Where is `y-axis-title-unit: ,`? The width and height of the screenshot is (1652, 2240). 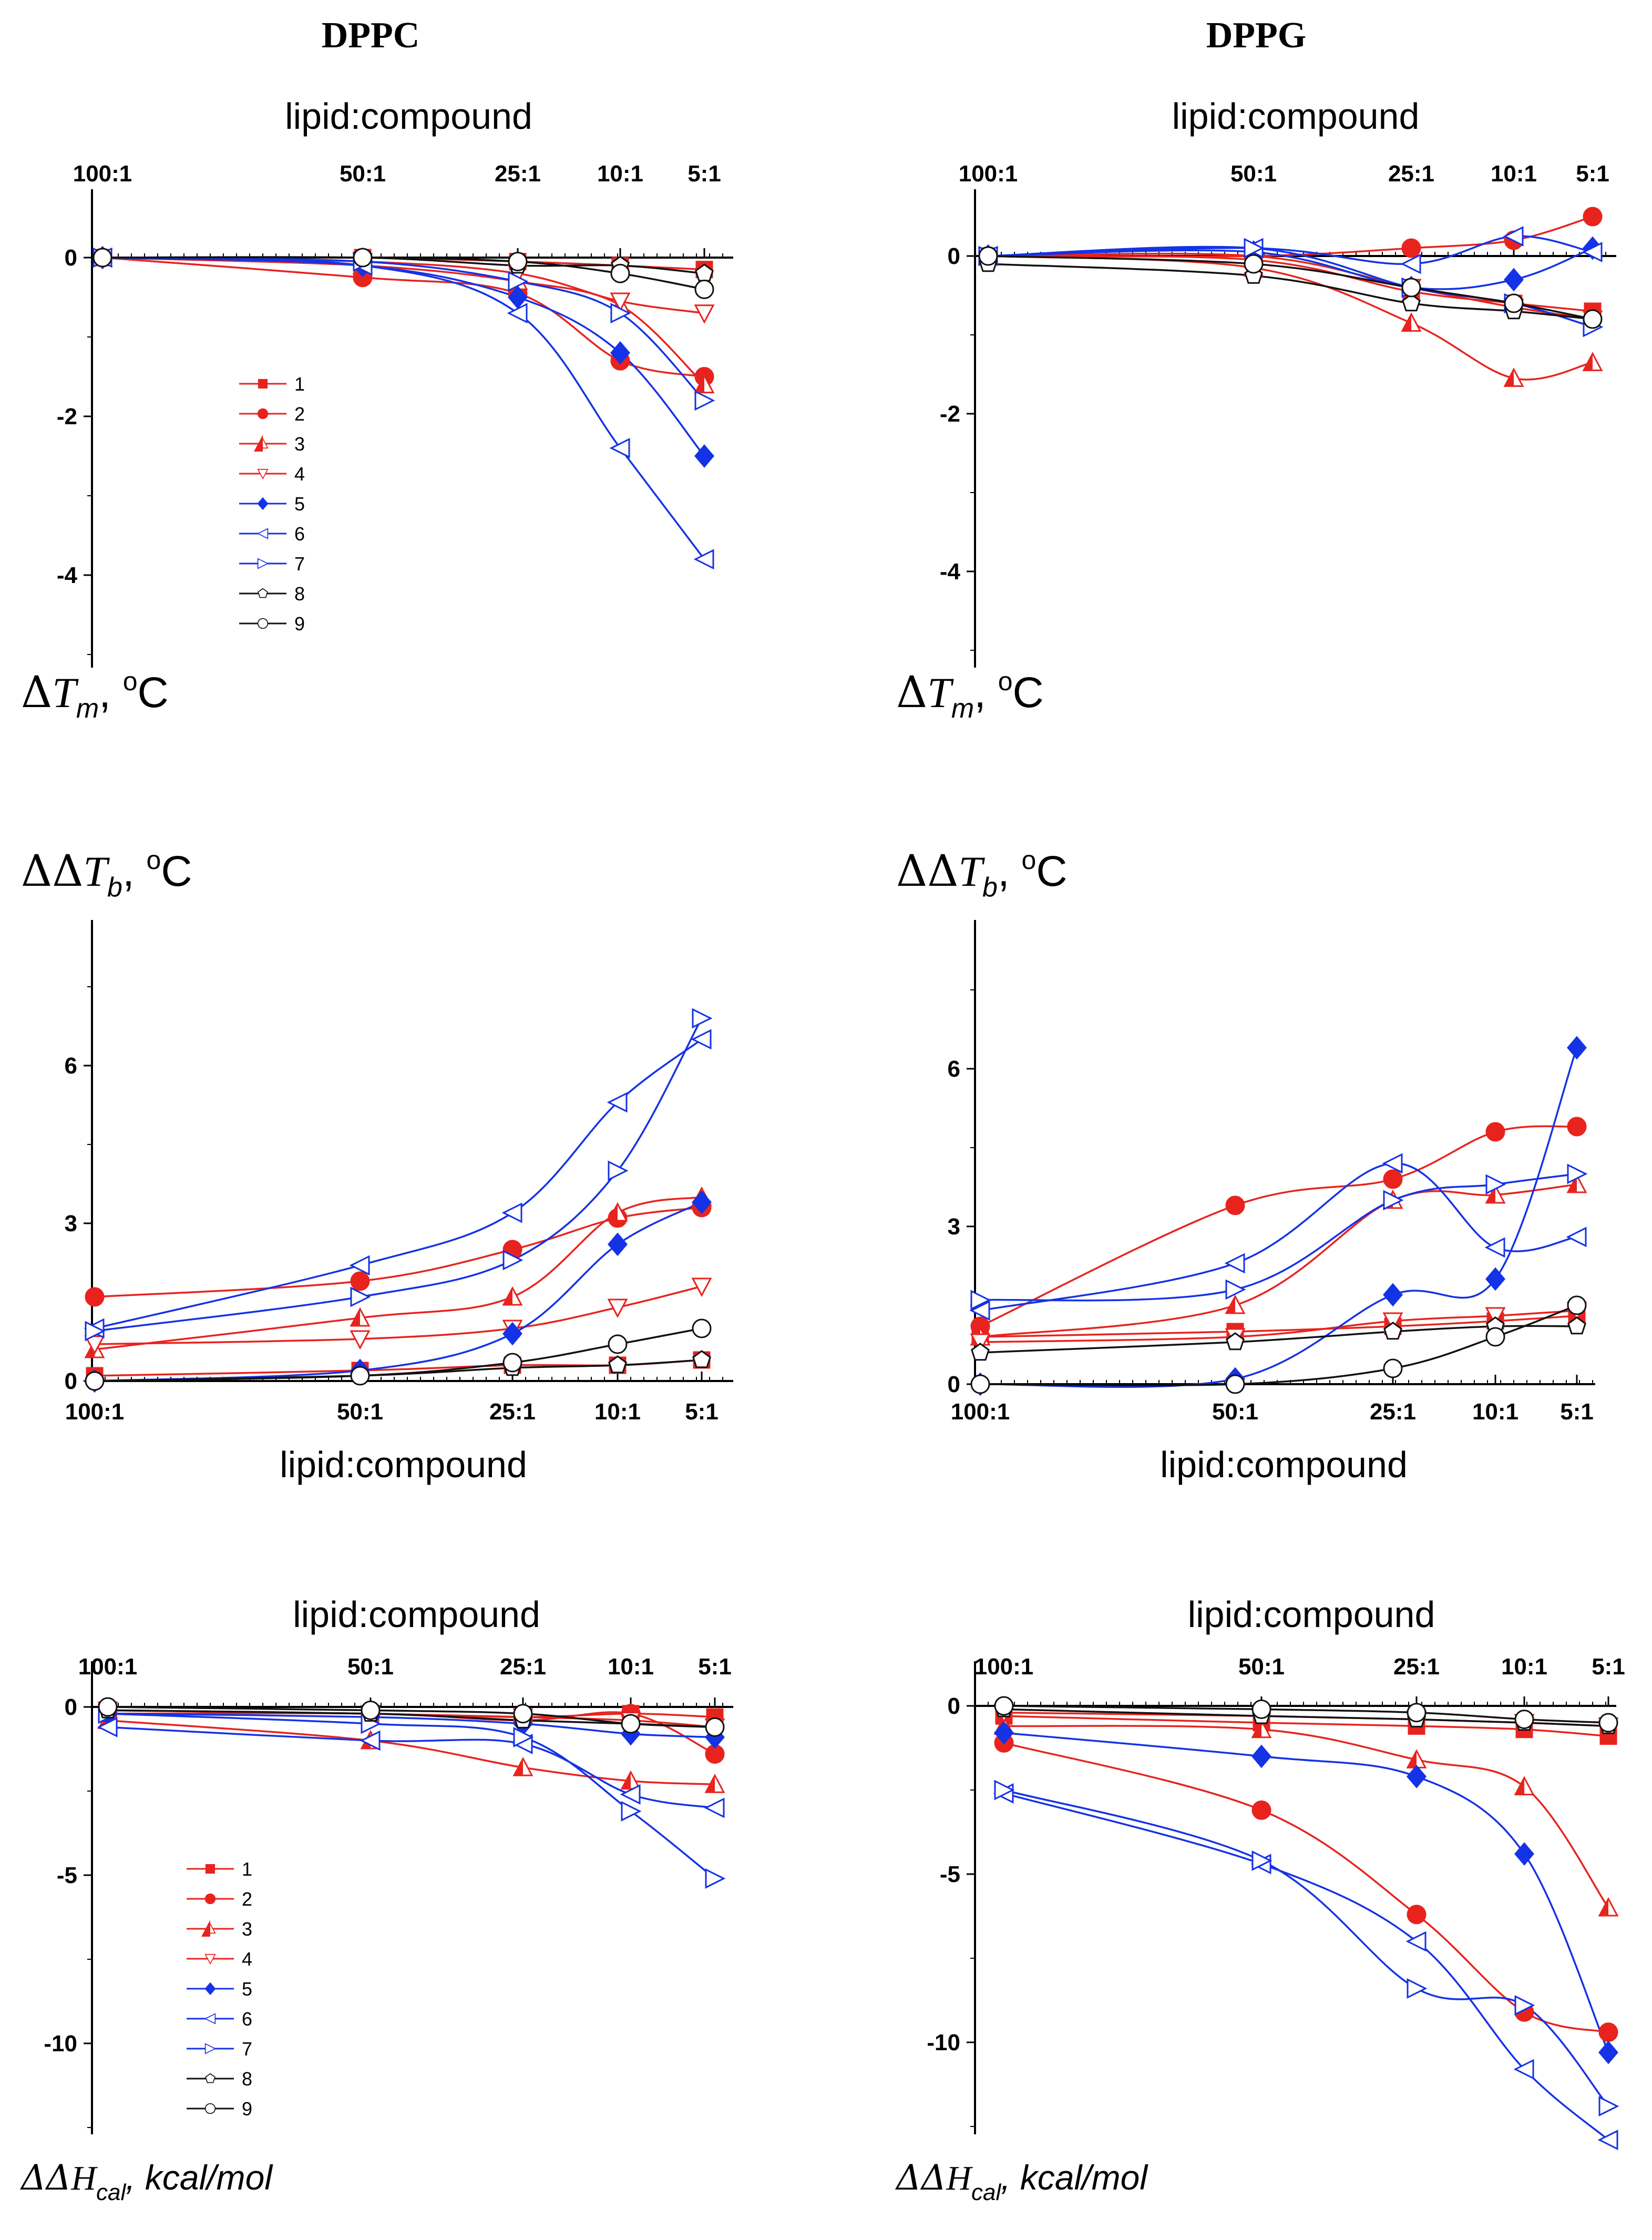
y-axis-title-unit: , is located at coordinates (1010, 871).